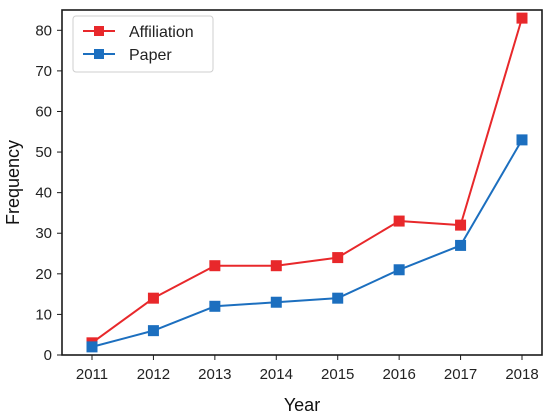  What do you see at coordinates (161, 32) in the screenshot?
I see `legend-label: Affiliation` at bounding box center [161, 32].